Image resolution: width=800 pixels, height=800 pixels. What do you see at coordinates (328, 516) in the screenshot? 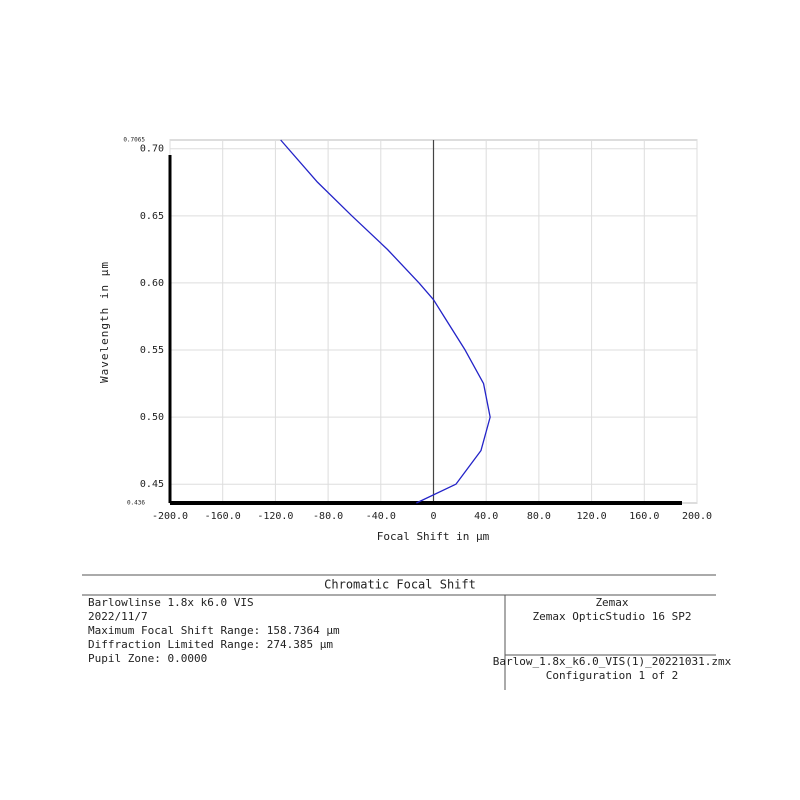
I see `x-tick-label: -80.0` at bounding box center [328, 516].